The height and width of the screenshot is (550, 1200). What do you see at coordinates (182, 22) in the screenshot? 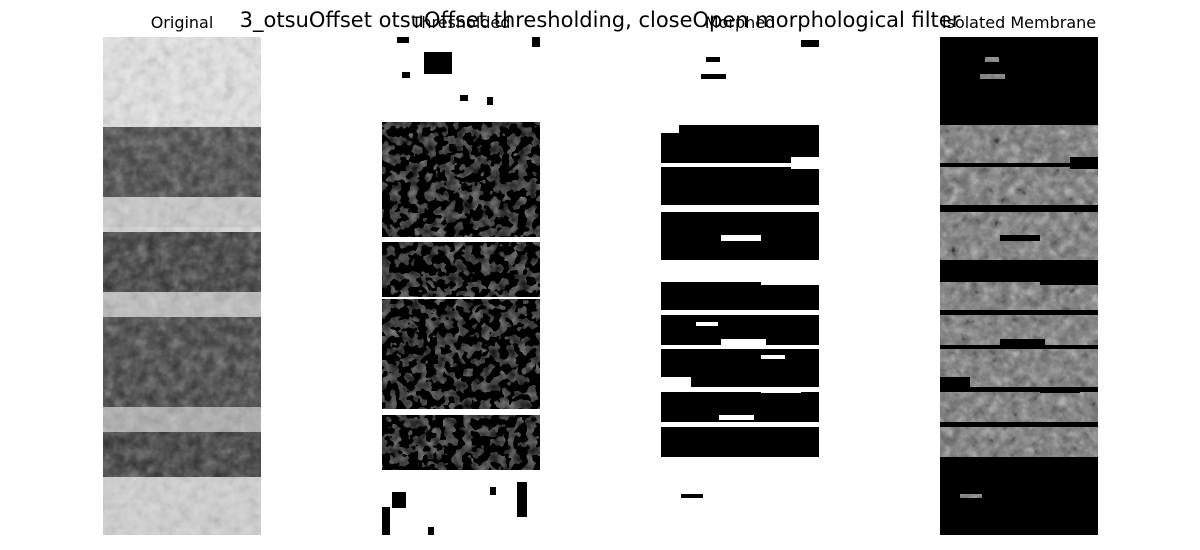
I see `panel-title-original: Original` at bounding box center [182, 22].